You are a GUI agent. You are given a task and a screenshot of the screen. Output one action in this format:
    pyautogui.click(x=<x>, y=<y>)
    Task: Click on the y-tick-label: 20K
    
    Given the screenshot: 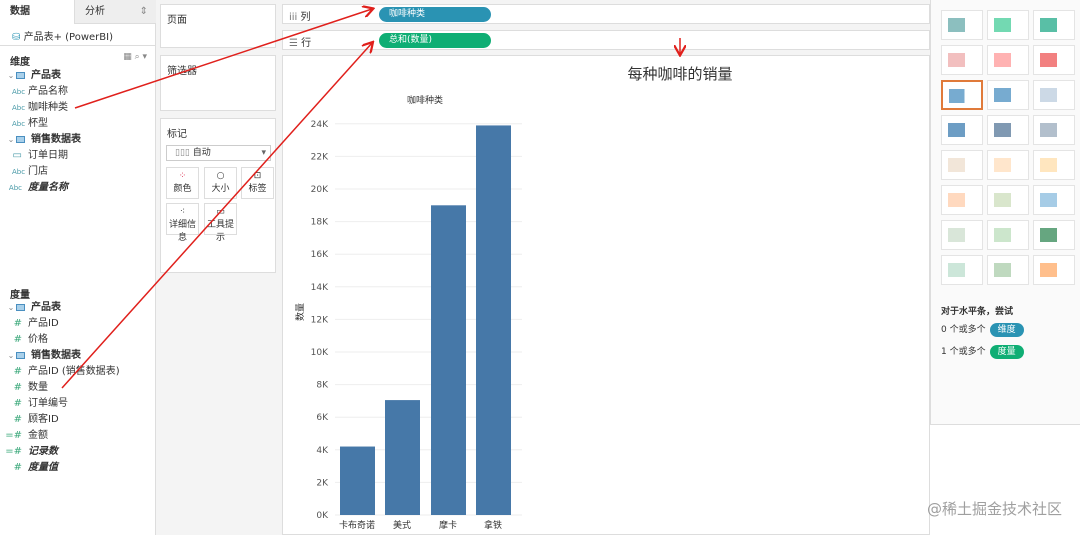 What is the action you would take?
    pyautogui.click(x=320, y=190)
    